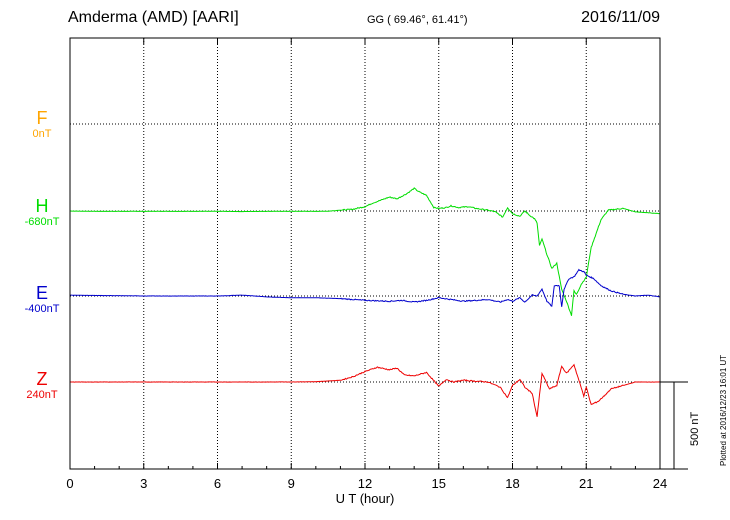 The height and width of the screenshot is (520, 730). Describe the element at coordinates (42, 118) in the screenshot. I see `component-letter-f: F` at that location.